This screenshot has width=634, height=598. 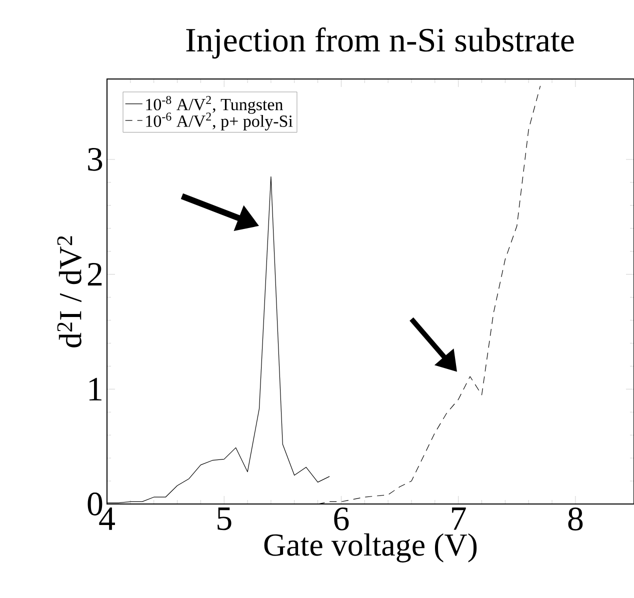 What do you see at coordinates (69, 292) in the screenshot?
I see `y-axis-title: d$^{2}$I / dV$^{2}$` at bounding box center [69, 292].